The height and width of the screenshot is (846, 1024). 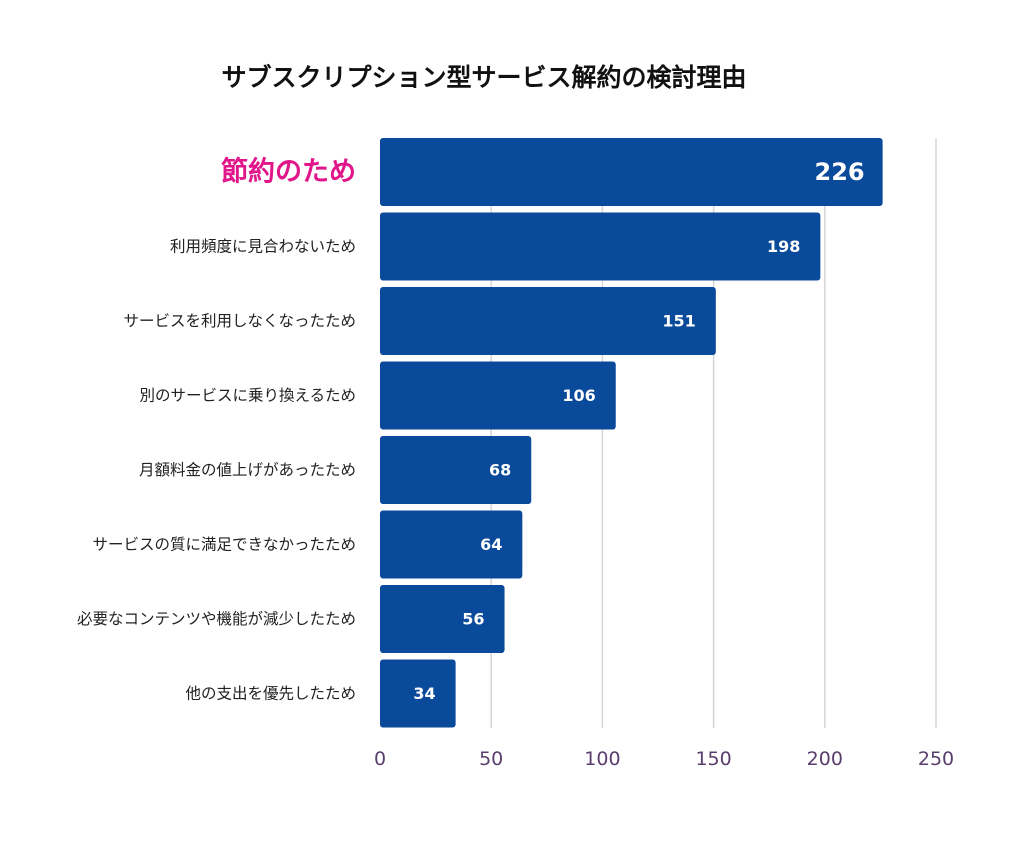 I want to click on category-label: 利用頻度に見合わないため, so click(x=263, y=247).